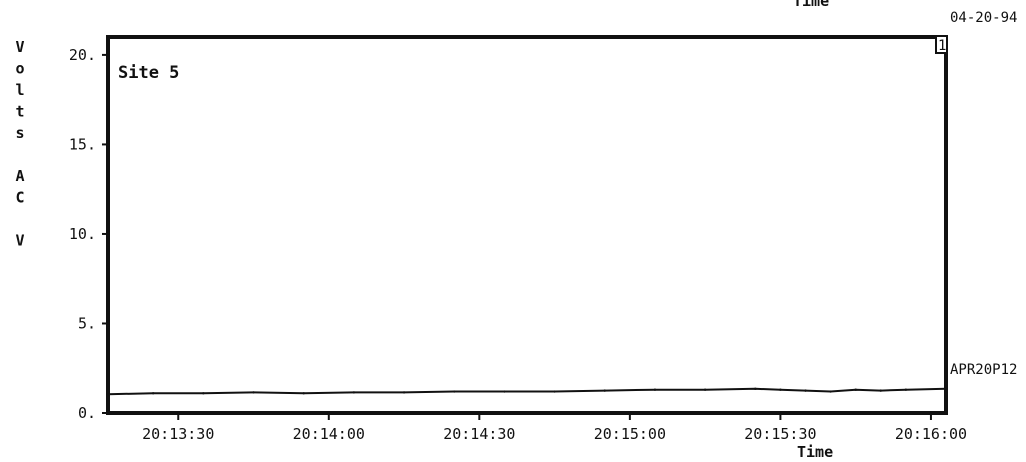  I want to click on cursor-marker-box, so click(941, 44).